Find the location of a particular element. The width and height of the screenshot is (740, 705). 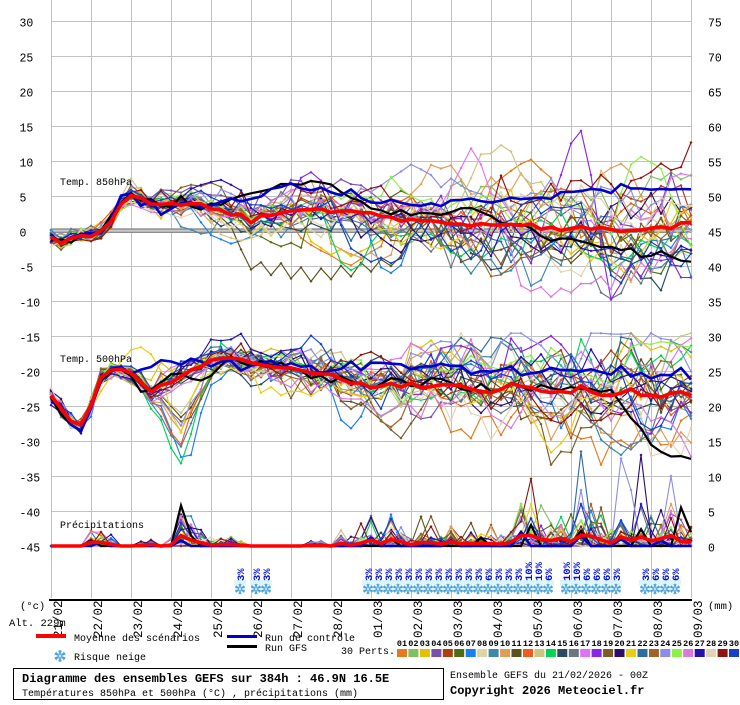

svg-text: 26/02 is located at coordinates (259, 619).